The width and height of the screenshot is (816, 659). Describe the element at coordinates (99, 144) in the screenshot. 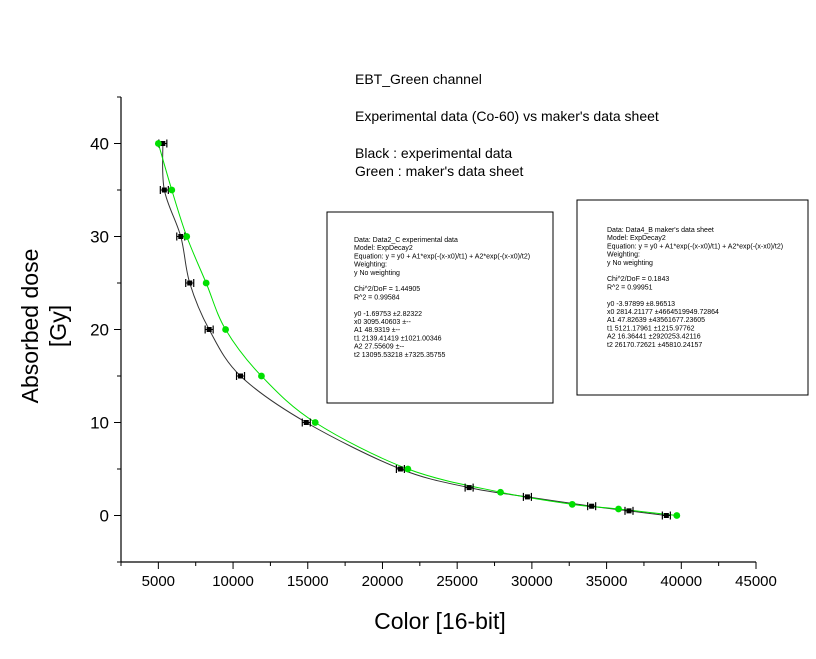

I see `y-tick-label: 40` at that location.